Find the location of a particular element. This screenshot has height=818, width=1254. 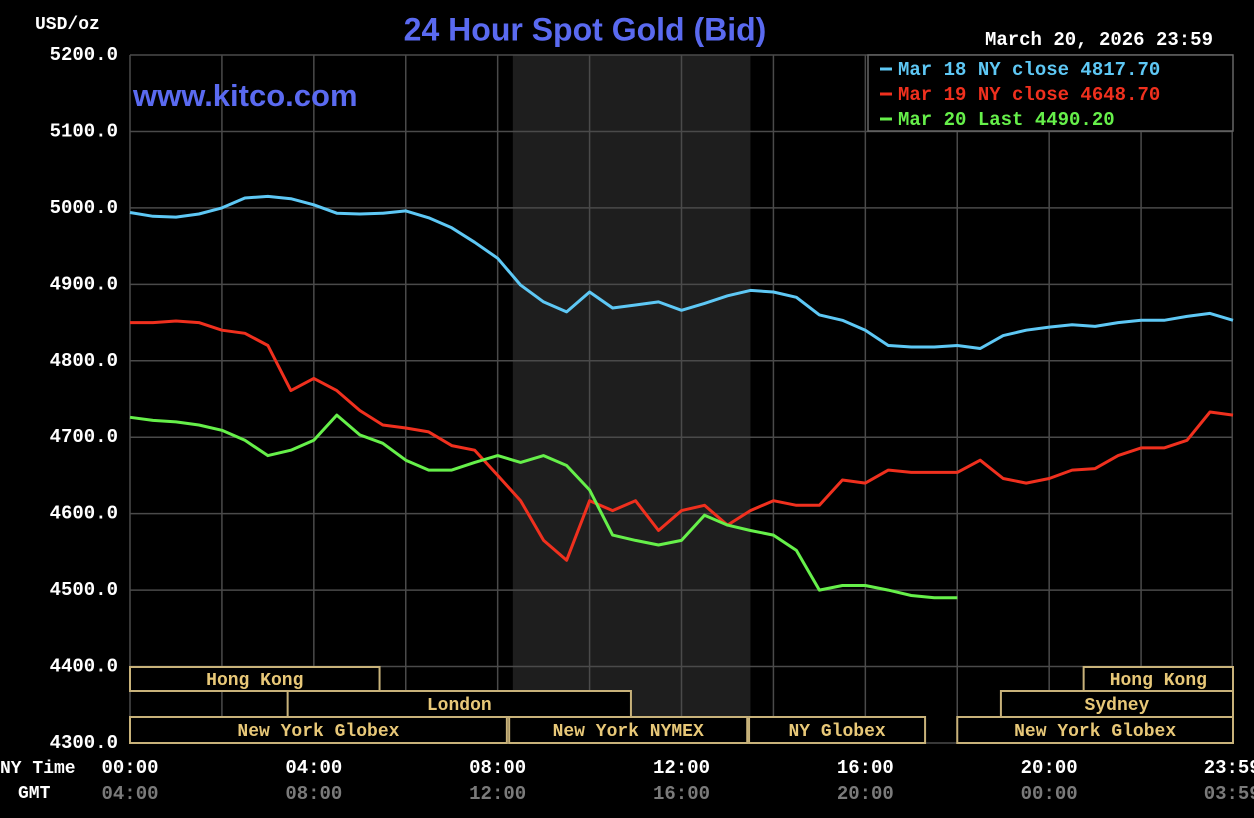

y-tick-label: 4500.0 is located at coordinates (84, 590).